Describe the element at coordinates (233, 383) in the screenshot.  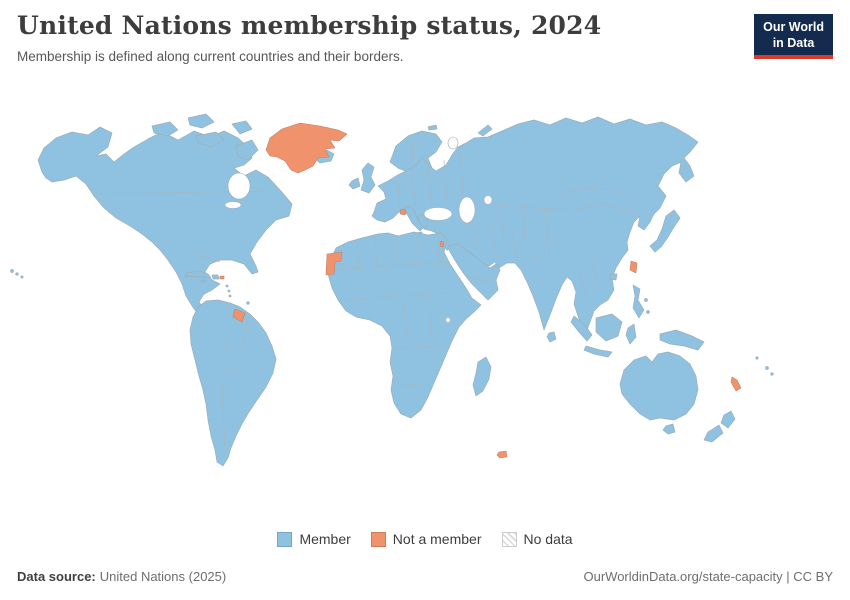
I see `map-region-south-america` at that location.